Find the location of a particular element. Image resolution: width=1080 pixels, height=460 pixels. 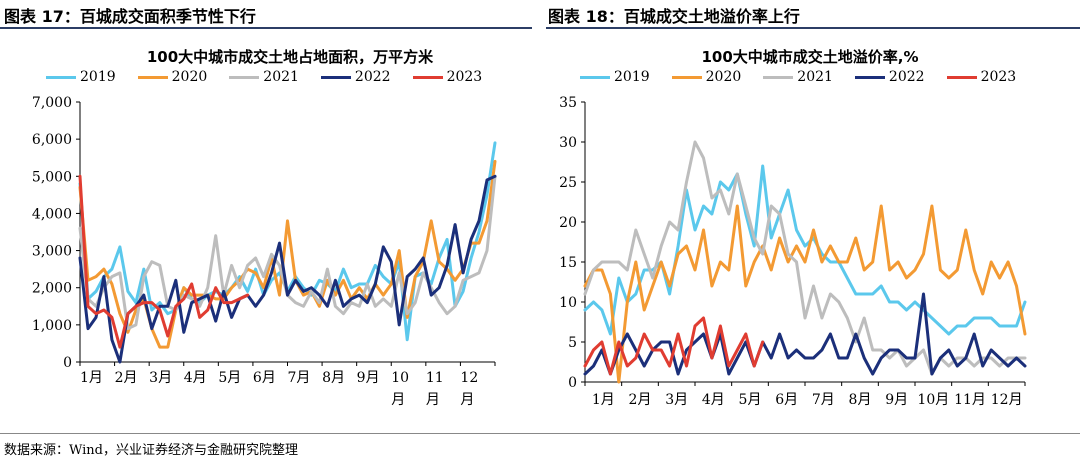

right-legend-label: 2019 is located at coordinates (632, 77).